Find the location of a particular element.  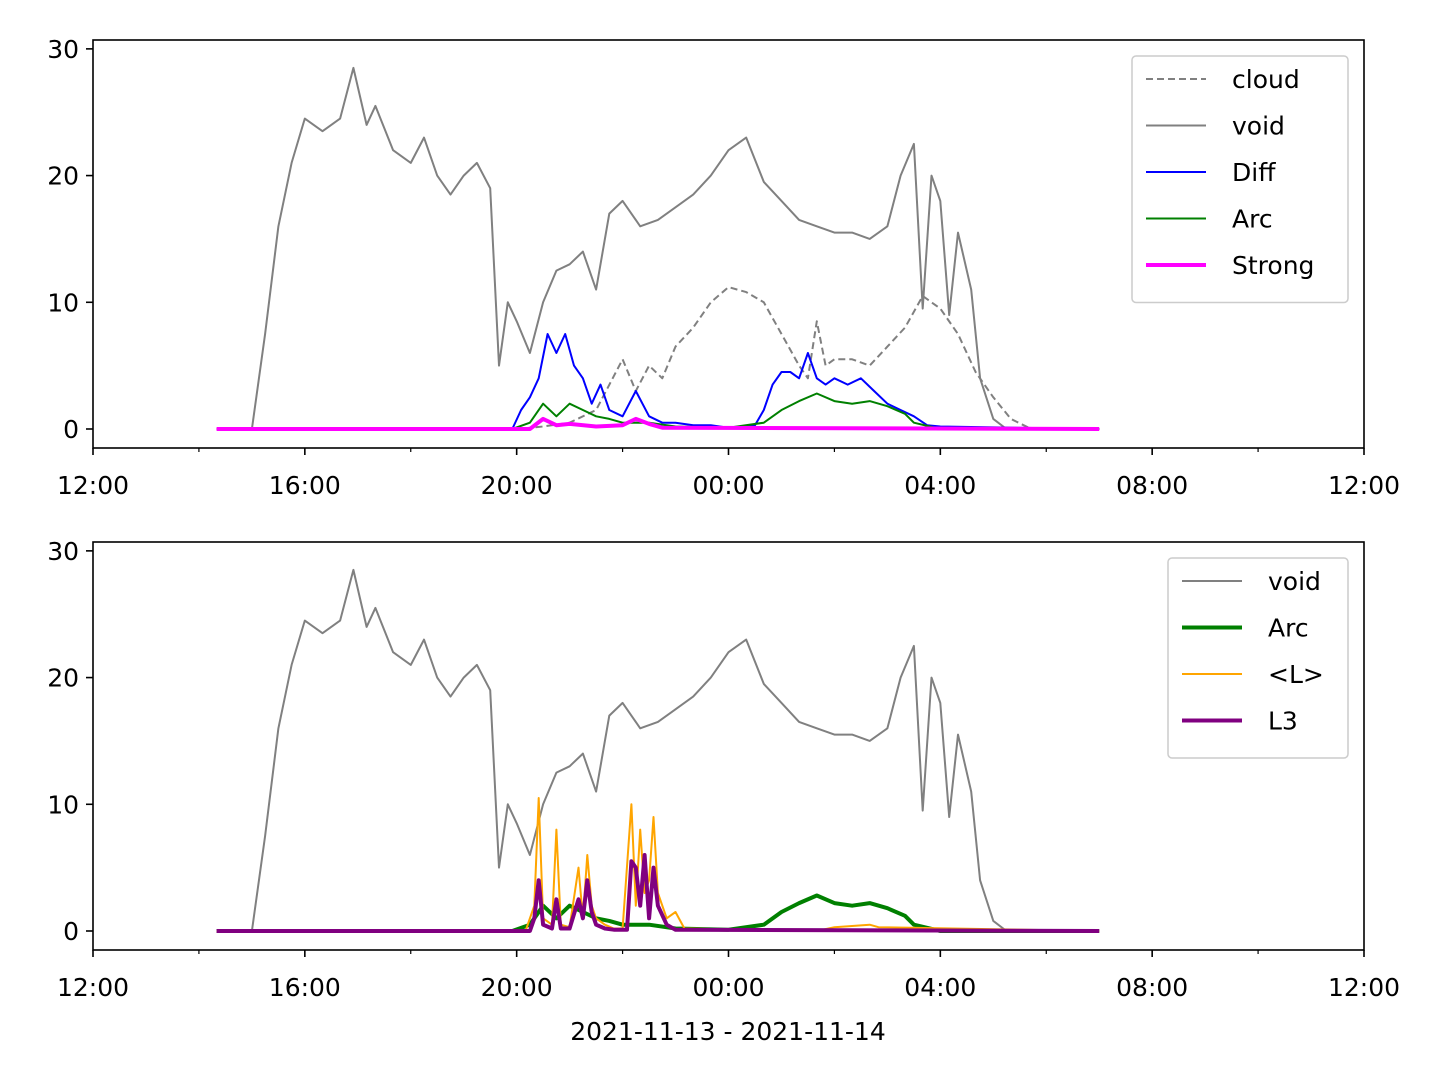

x-axis-label: 2021-11-13 - 2021-11-14 is located at coordinates (728, 1031).